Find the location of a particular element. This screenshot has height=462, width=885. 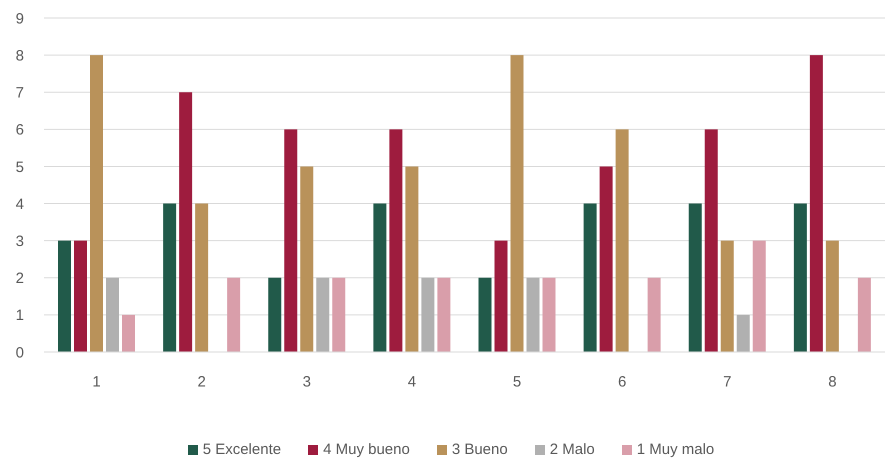

legend-label: 3 Bueno is located at coordinates (480, 449).